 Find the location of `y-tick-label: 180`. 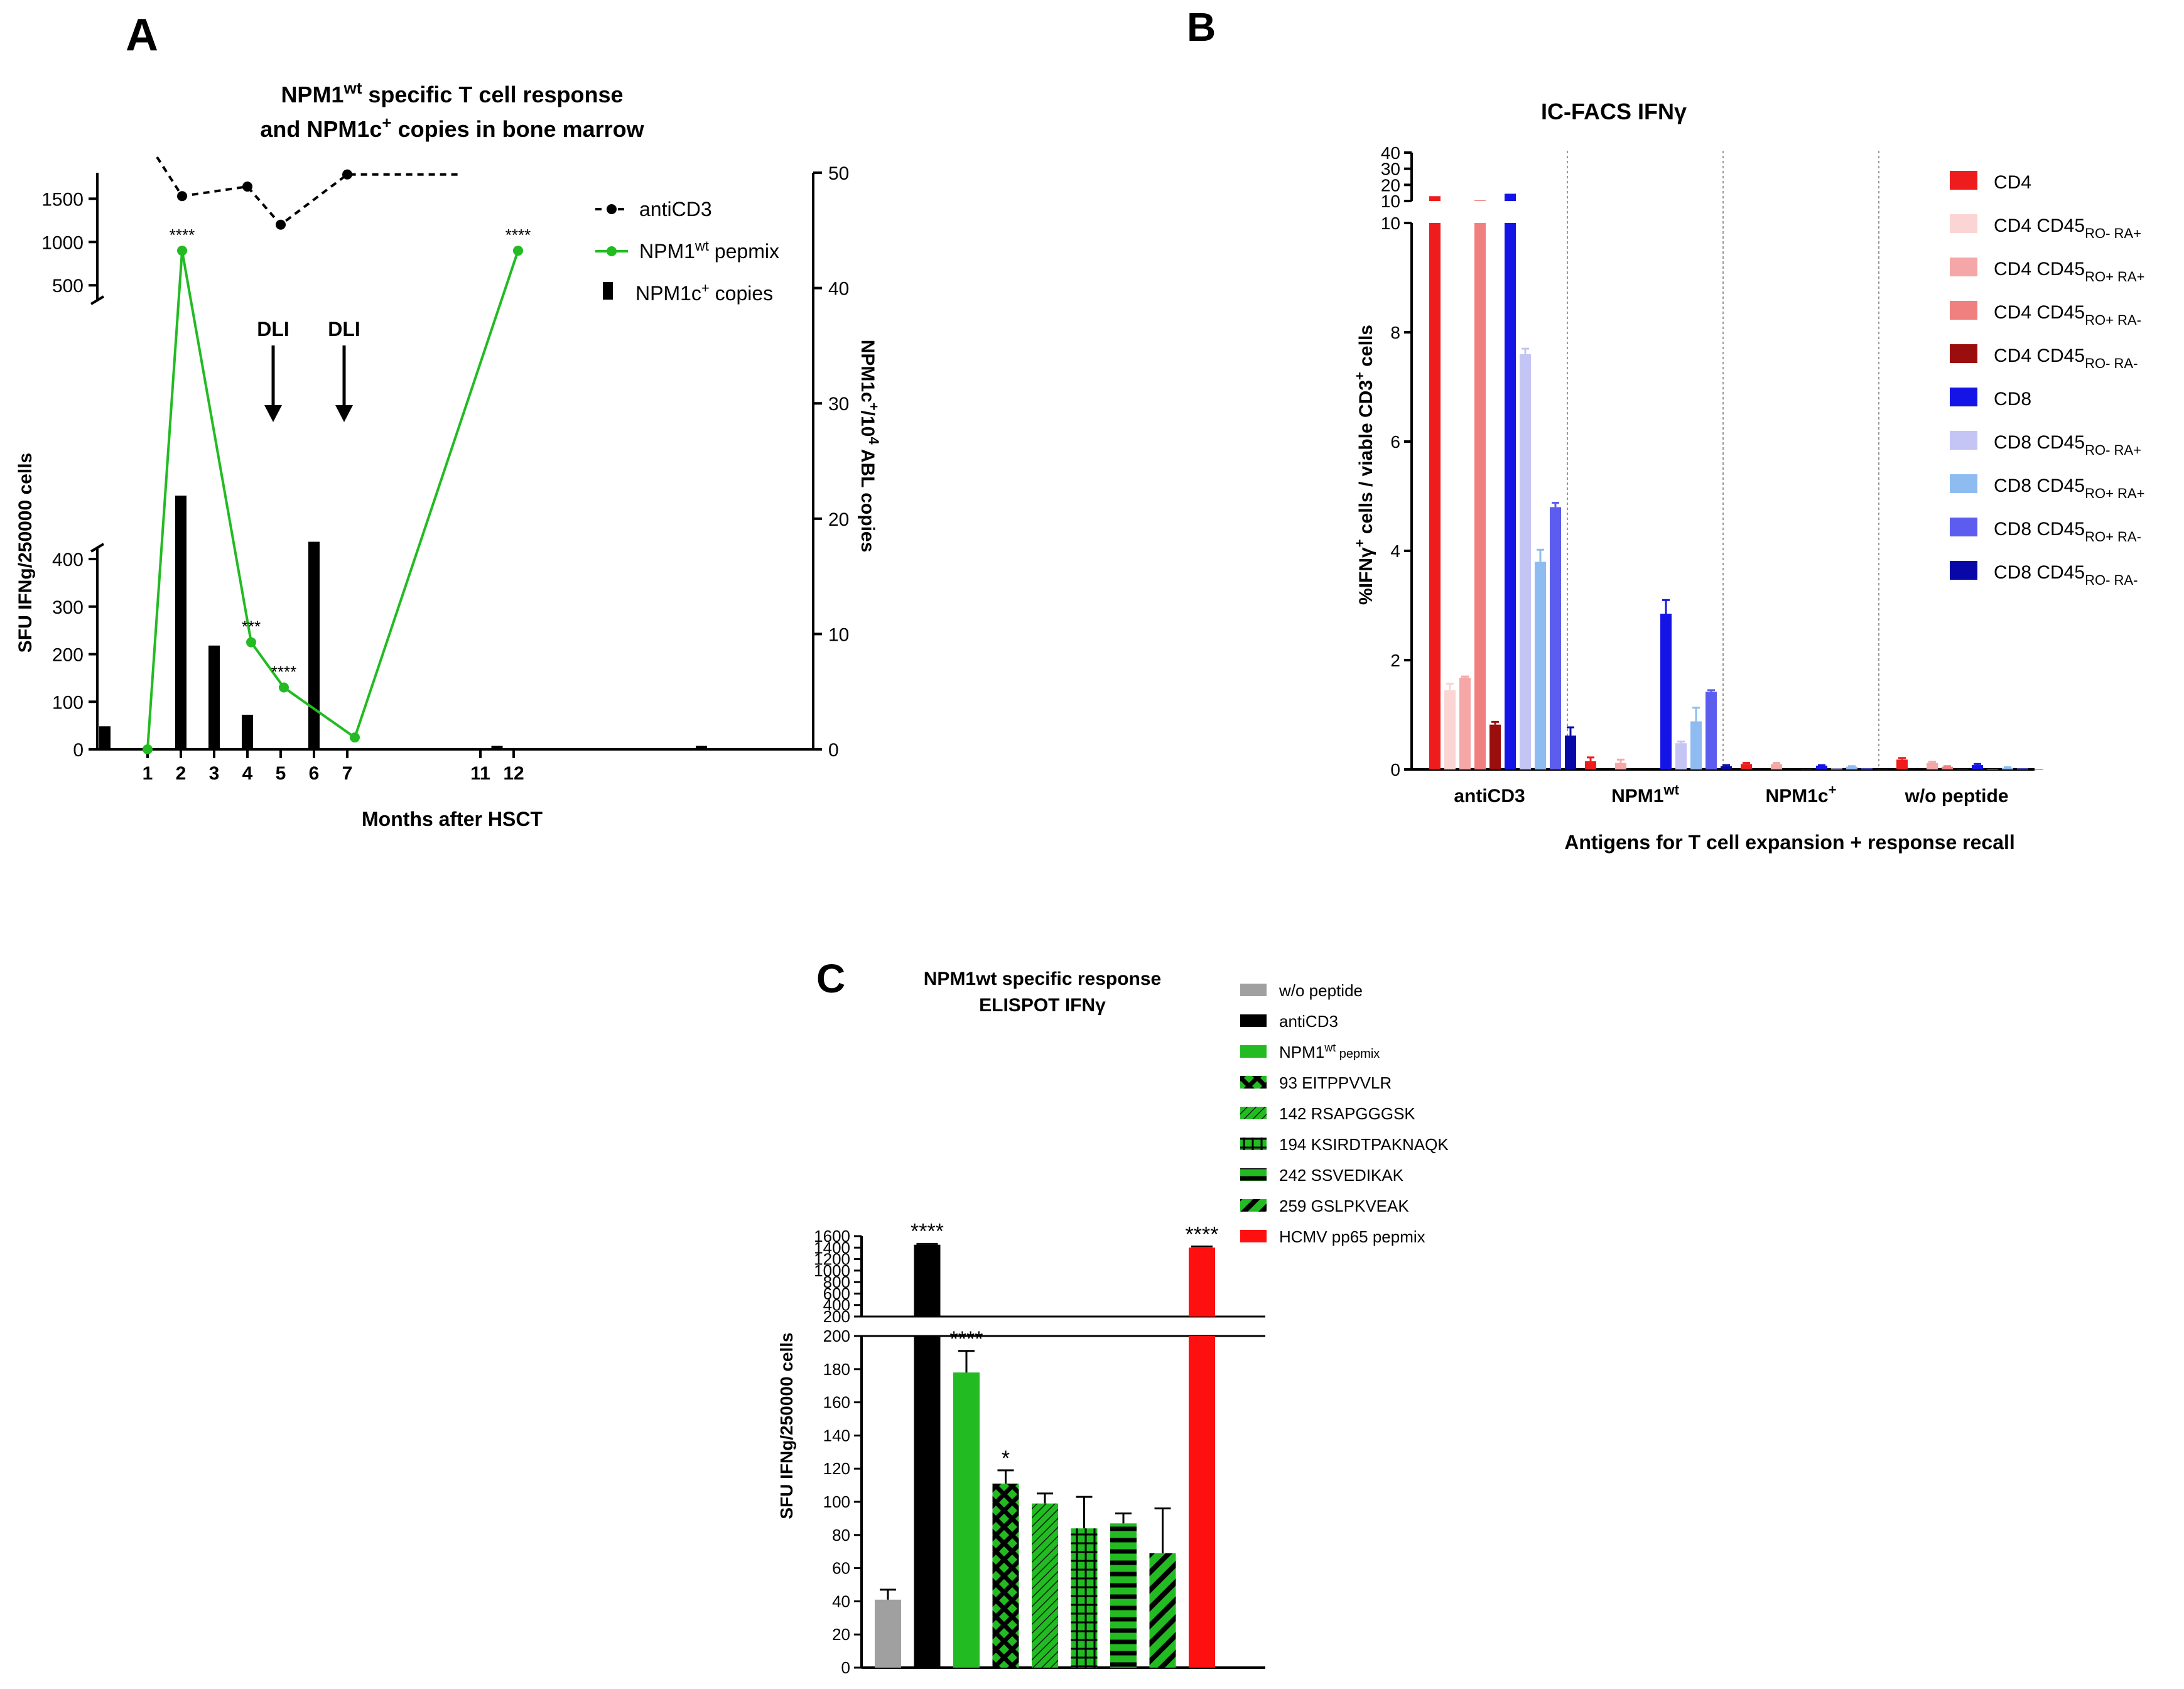

y-tick-label: 180 is located at coordinates (836, 1369).